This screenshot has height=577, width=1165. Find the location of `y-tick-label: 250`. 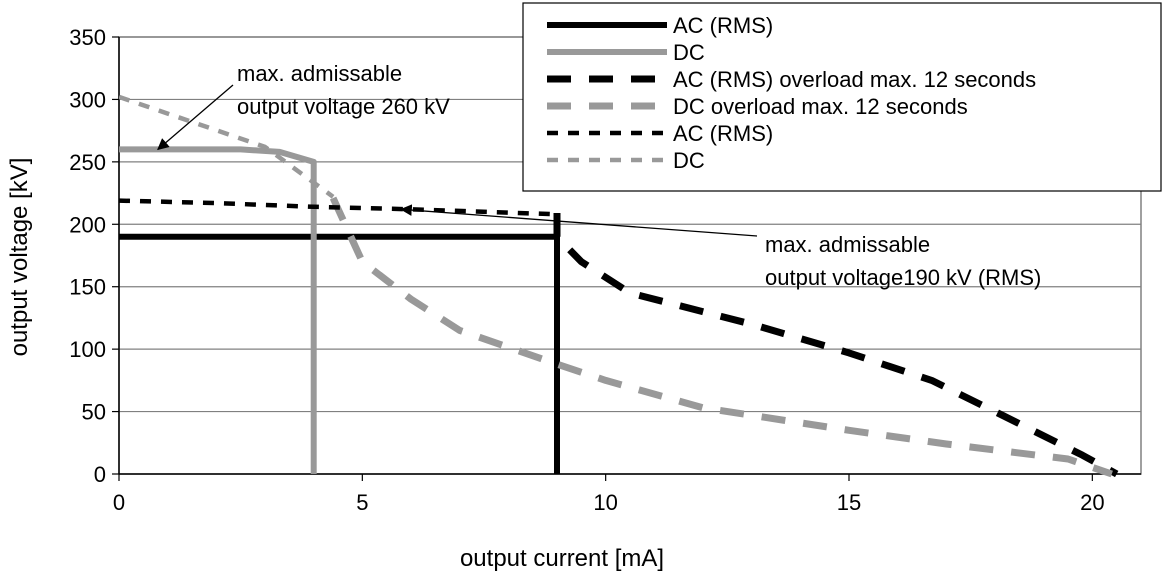

y-tick-label: 250 is located at coordinates (87, 162).